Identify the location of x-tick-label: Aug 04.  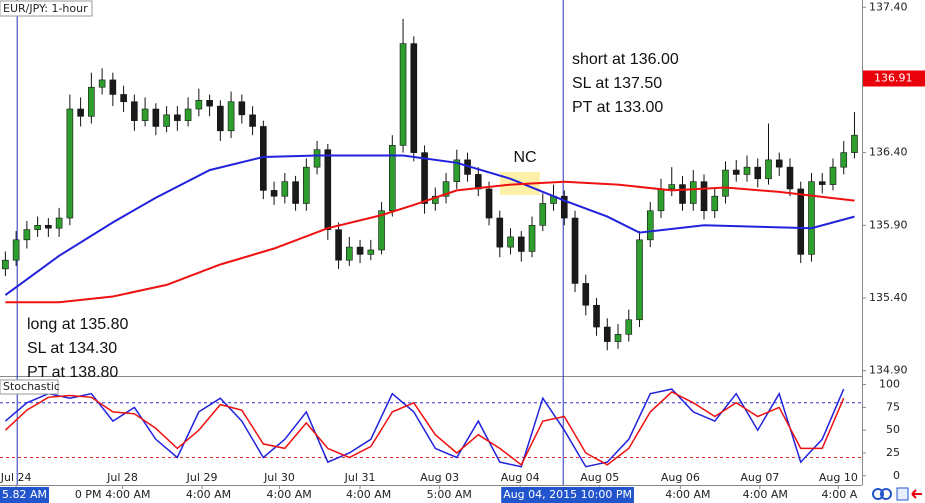
(520, 477).